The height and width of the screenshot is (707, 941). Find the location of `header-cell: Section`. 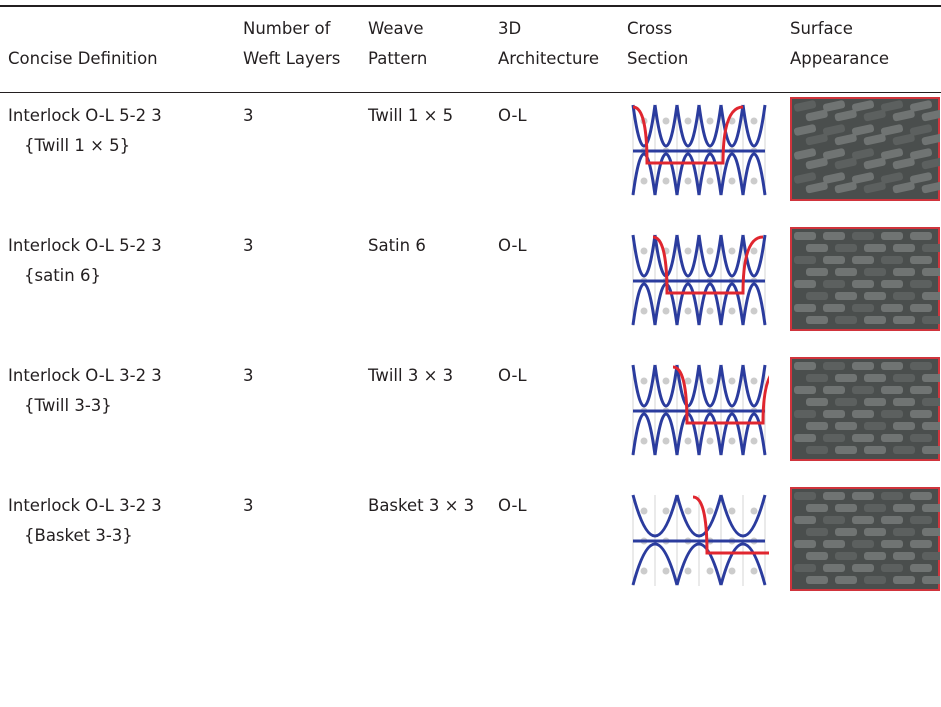

header-cell: Section is located at coordinates (658, 58).